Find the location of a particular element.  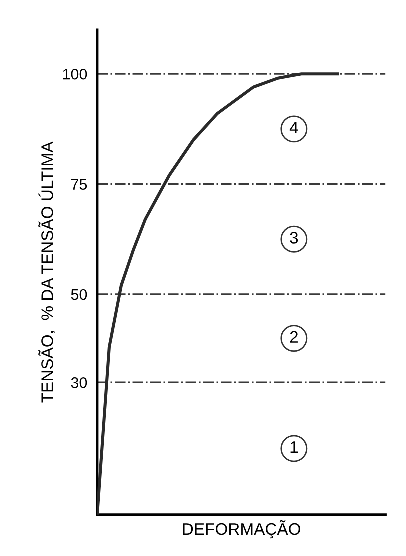

y-tick-label: 100 is located at coordinates (75, 74).